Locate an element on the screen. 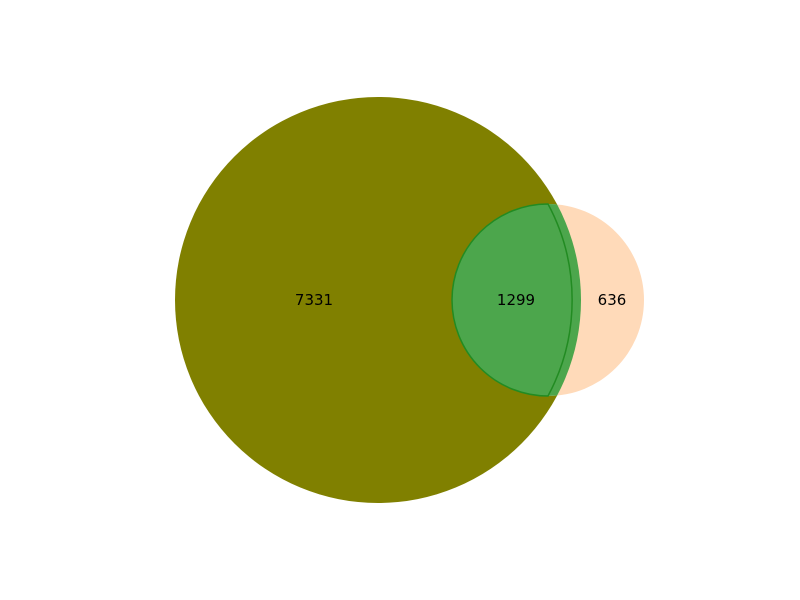  region-label-intersection: 1299 is located at coordinates (516, 300).